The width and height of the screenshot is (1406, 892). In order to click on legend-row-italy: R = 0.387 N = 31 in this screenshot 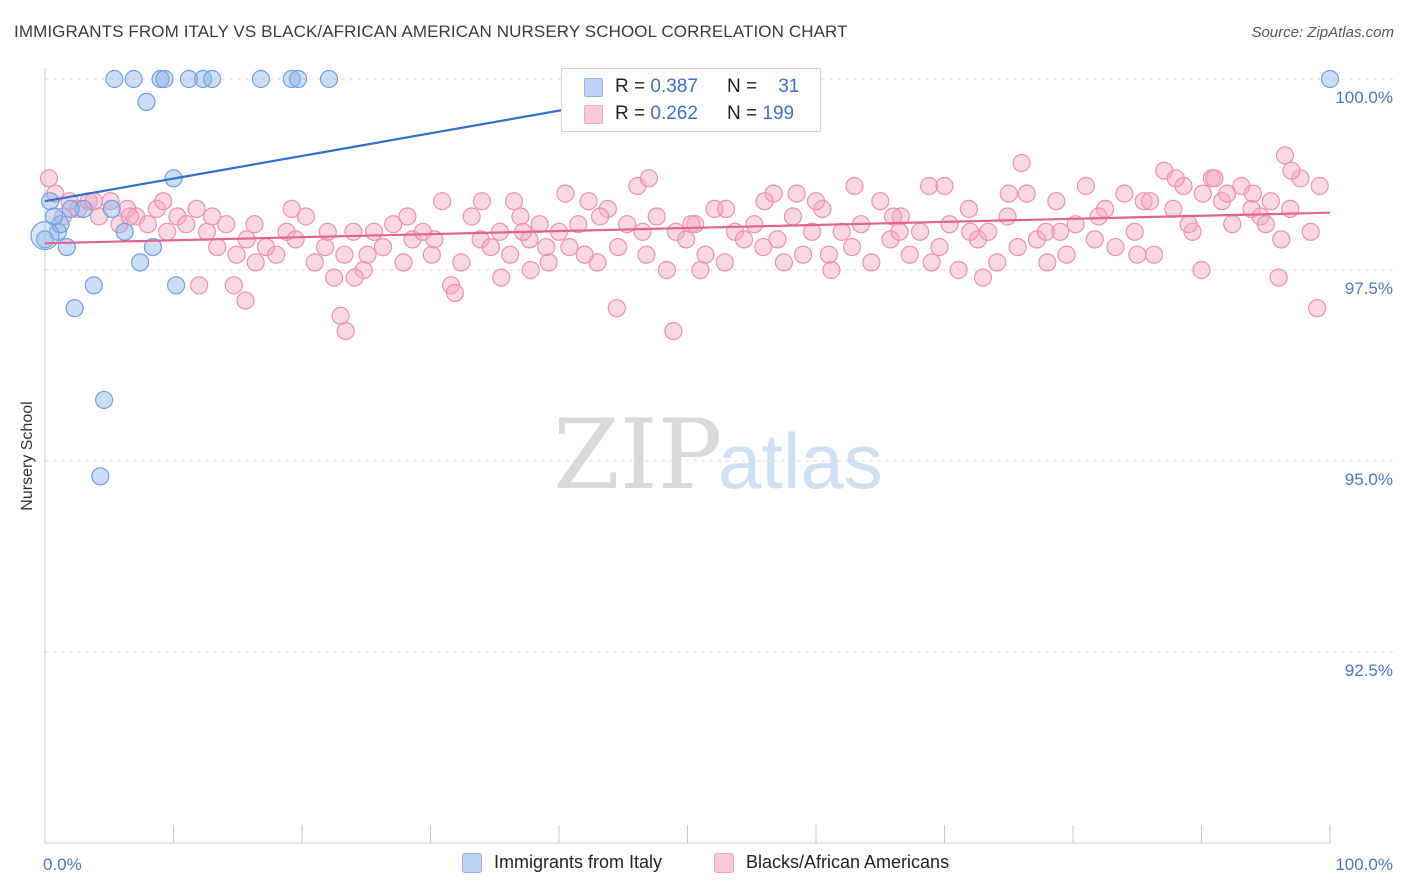, I will do `click(691, 87)`.